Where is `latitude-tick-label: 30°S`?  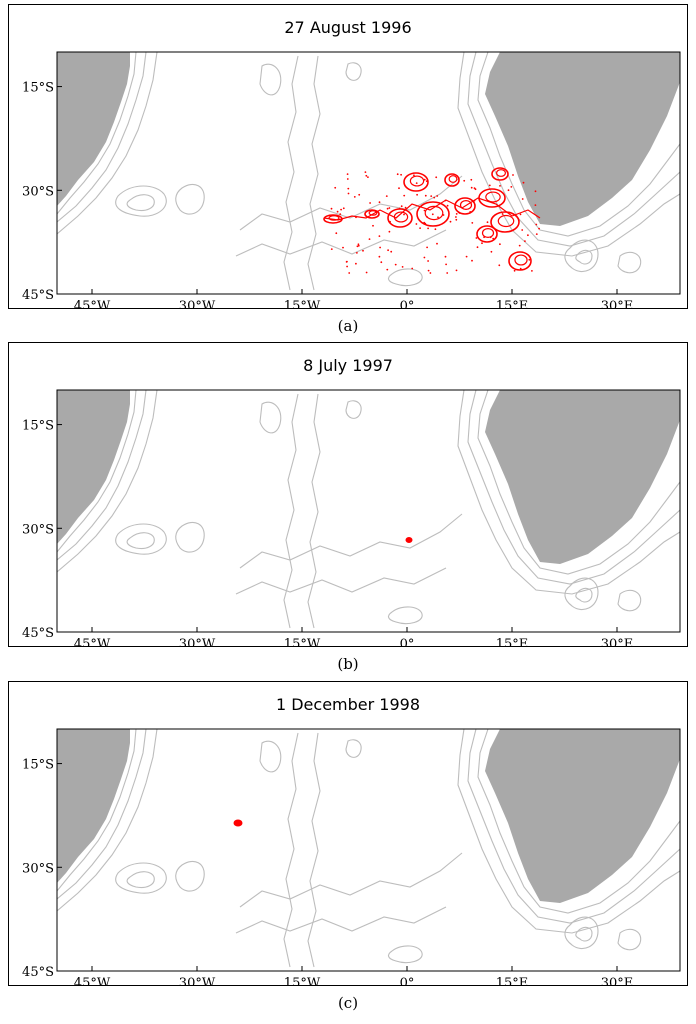 latitude-tick-label: 30°S is located at coordinates (38, 191).